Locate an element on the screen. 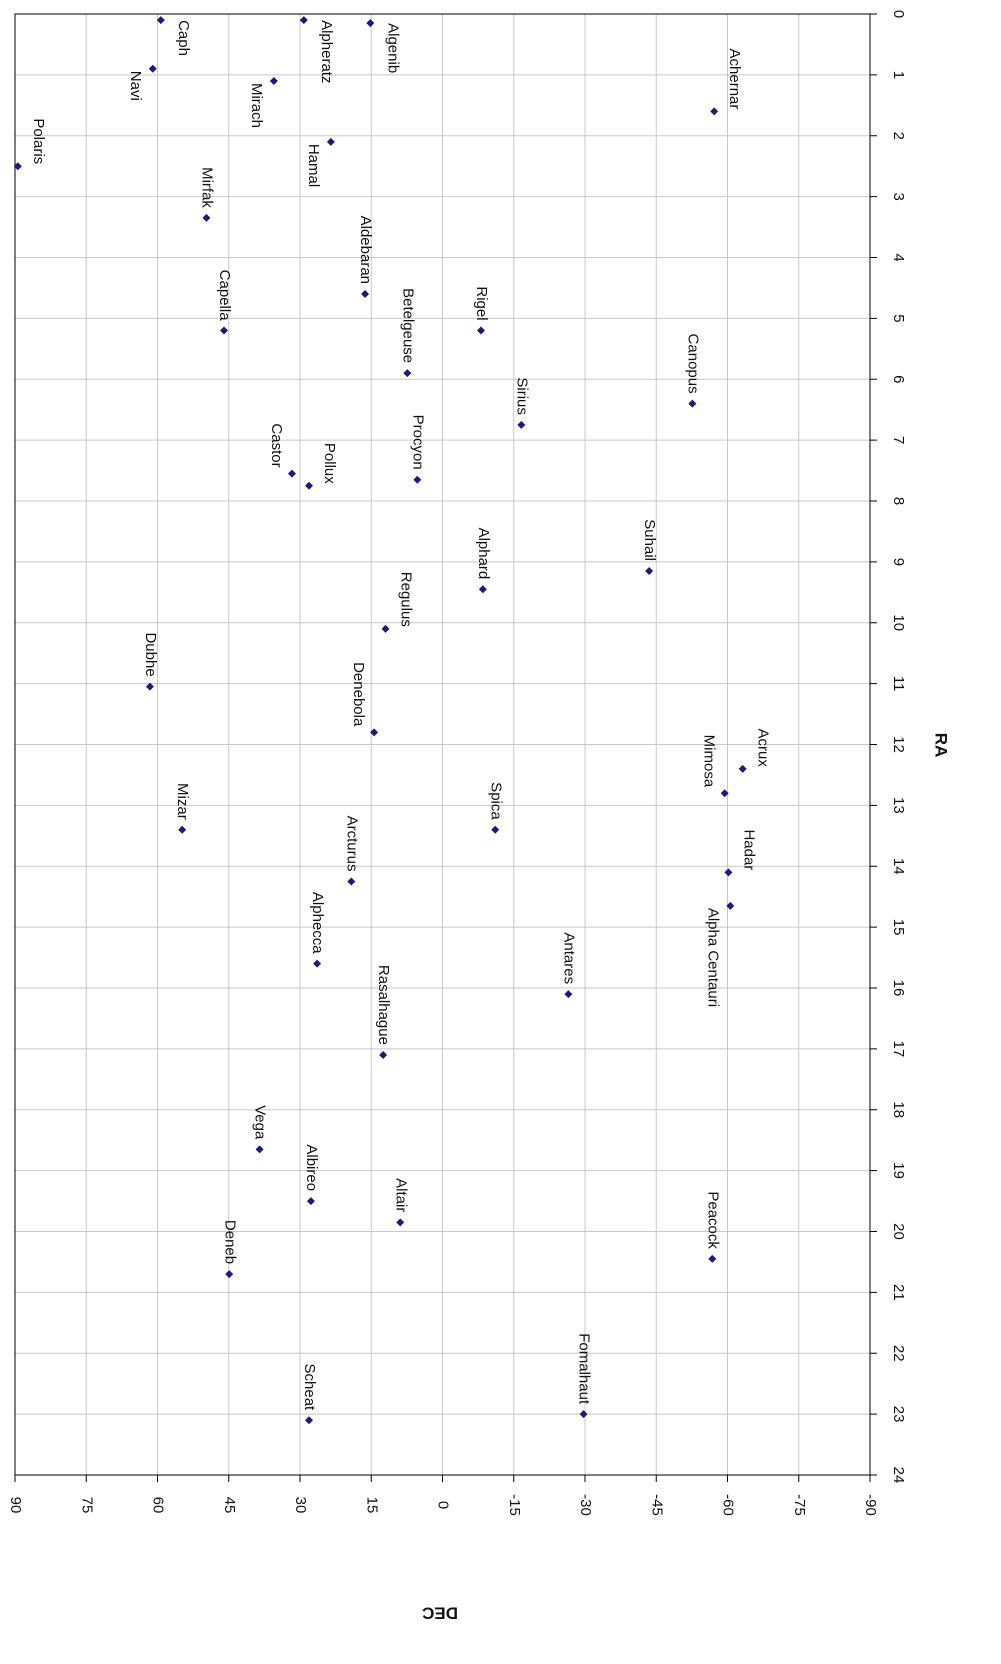  y-tick-label: 60 is located at coordinates (158, 1505).